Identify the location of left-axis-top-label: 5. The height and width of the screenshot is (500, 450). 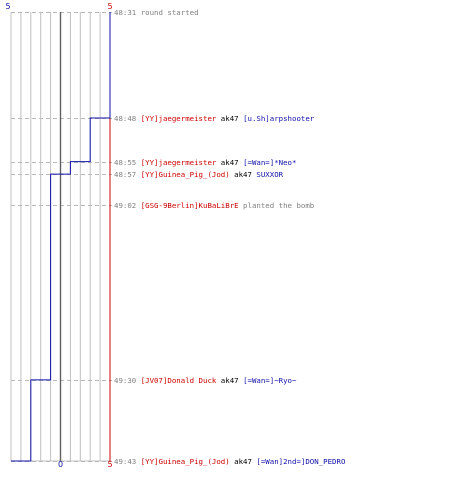
(7, 6).